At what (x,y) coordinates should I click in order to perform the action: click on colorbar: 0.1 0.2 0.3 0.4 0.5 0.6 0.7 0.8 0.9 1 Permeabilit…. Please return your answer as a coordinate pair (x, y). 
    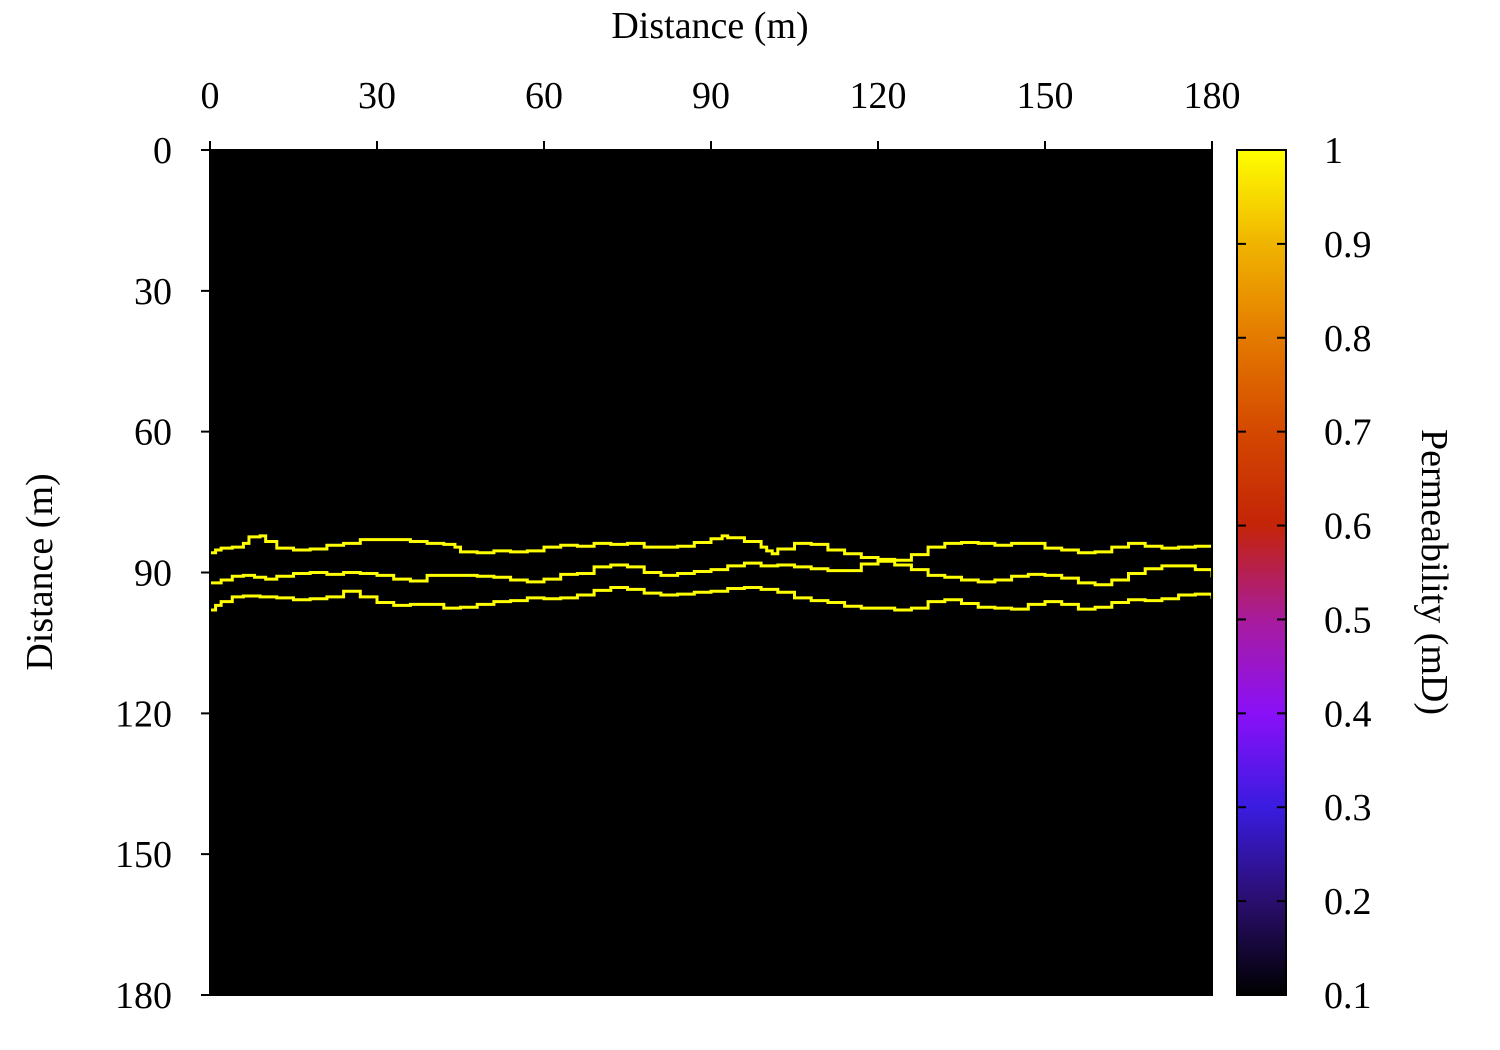
    Looking at the image, I should click on (1345, 573).